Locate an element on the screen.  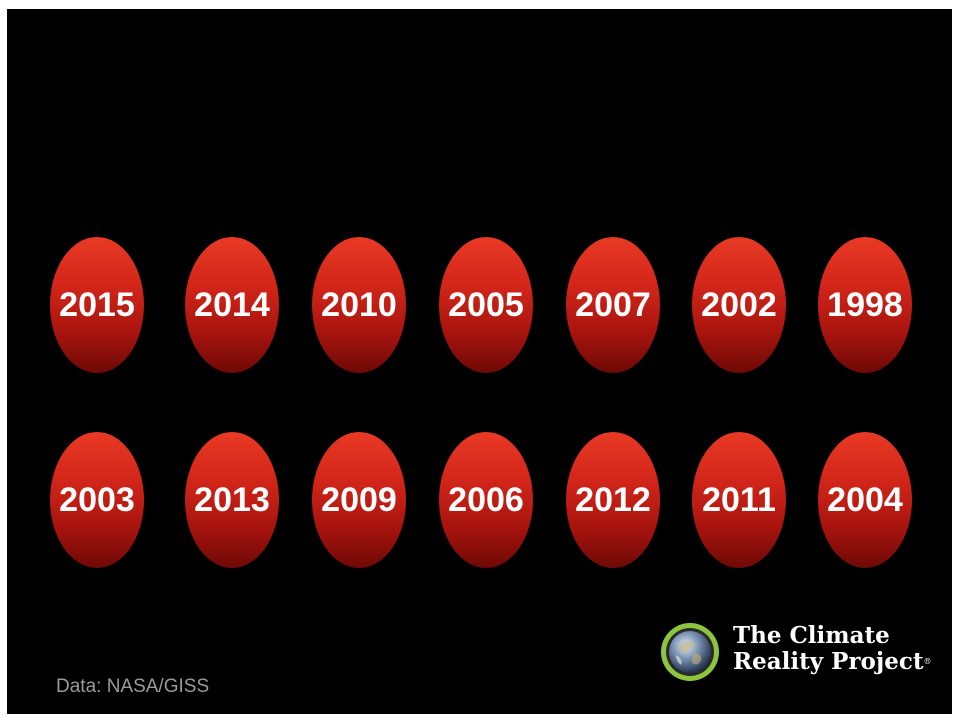
year-label: 2013 is located at coordinates (232, 499).